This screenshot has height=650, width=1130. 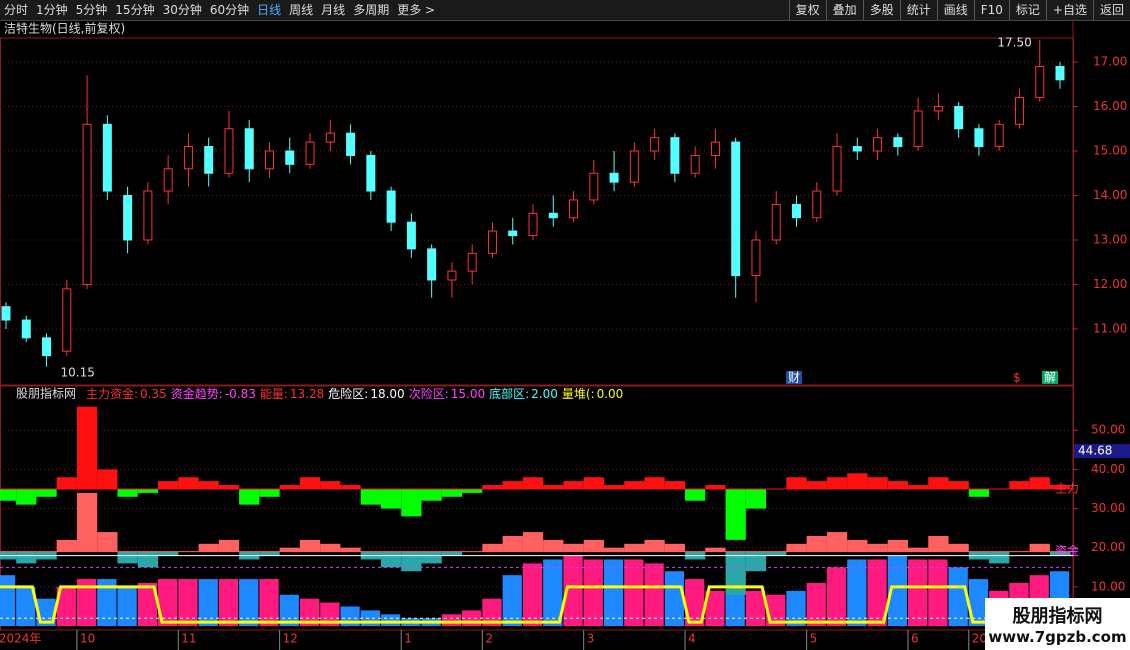 I want to click on y-tick-label: 15.00, so click(x=1110, y=150).